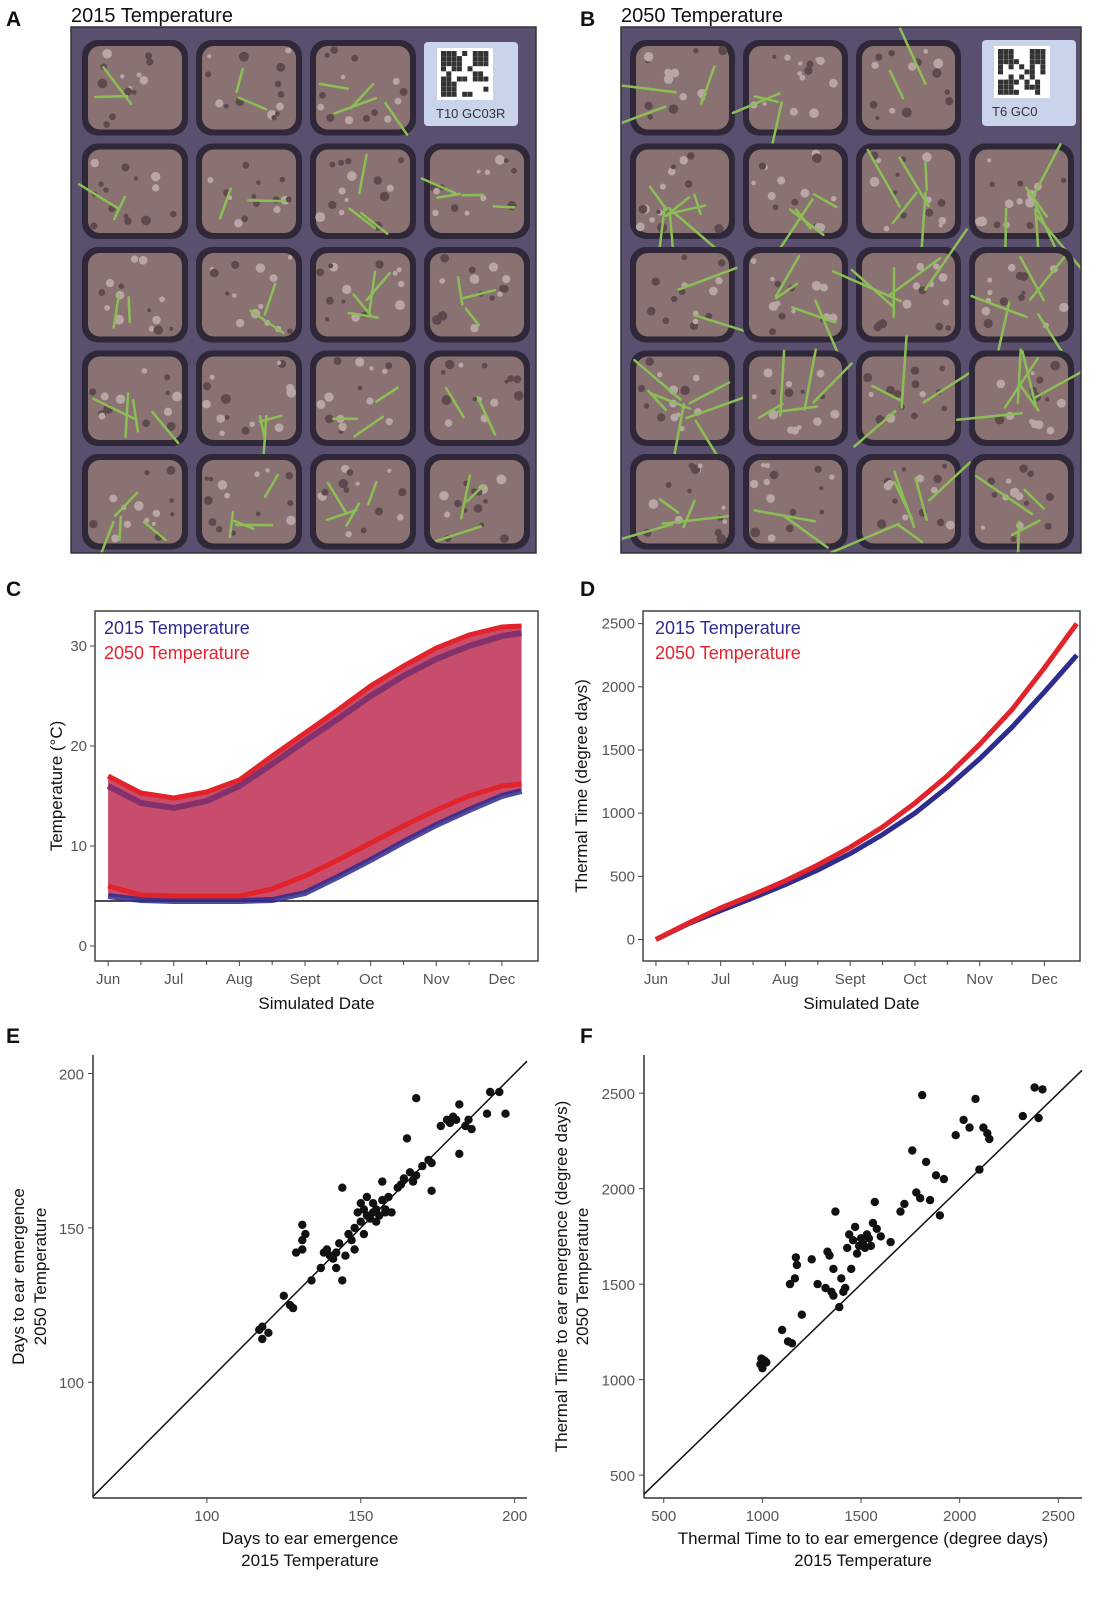  I want to click on plot-frame, so click(316, 786).